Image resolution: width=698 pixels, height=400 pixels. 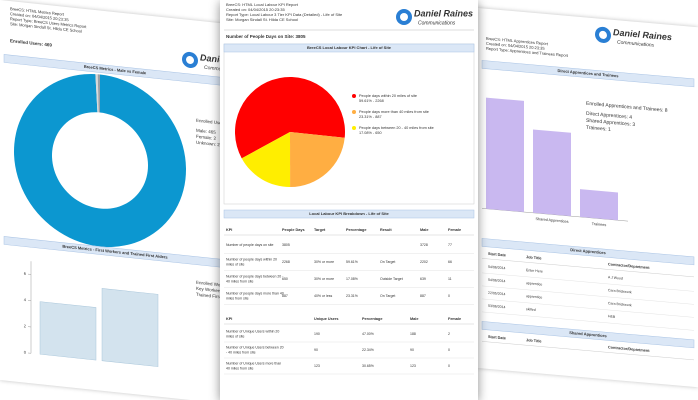 I want to click on table-cell: 47.00%, so click(x=368, y=334).